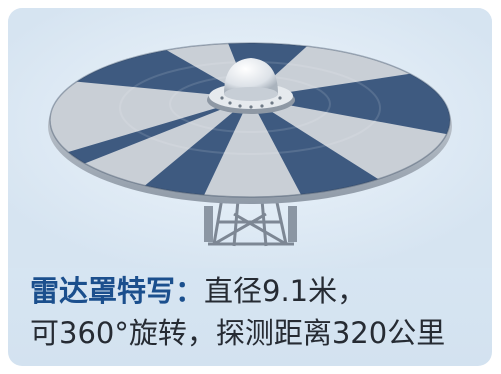 Image resolution: width=501 pixels, height=374 pixels. Describe the element at coordinates (117, 291) in the screenshot. I see `caption-label: 雷达罩特写：` at that location.